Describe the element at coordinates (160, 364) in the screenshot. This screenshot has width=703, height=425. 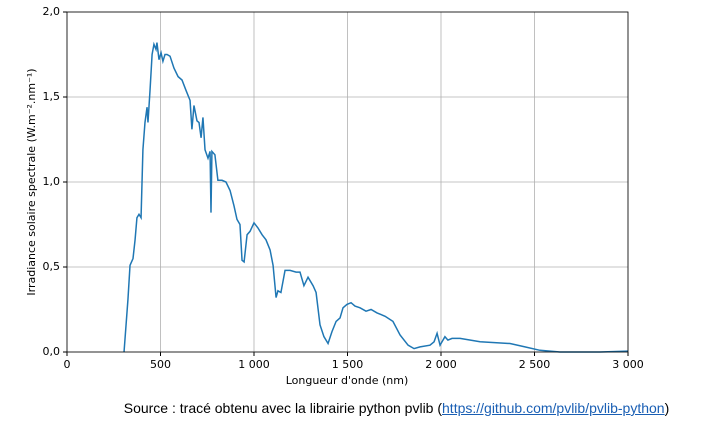
I see `x-tick-label: 500` at that location.